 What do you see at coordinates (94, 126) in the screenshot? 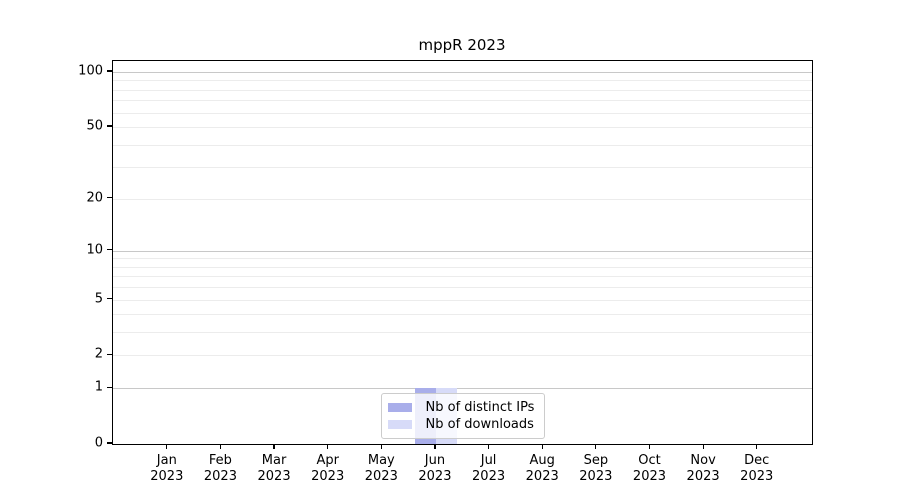
I see `y-tick-label-50: 50` at bounding box center [94, 126].